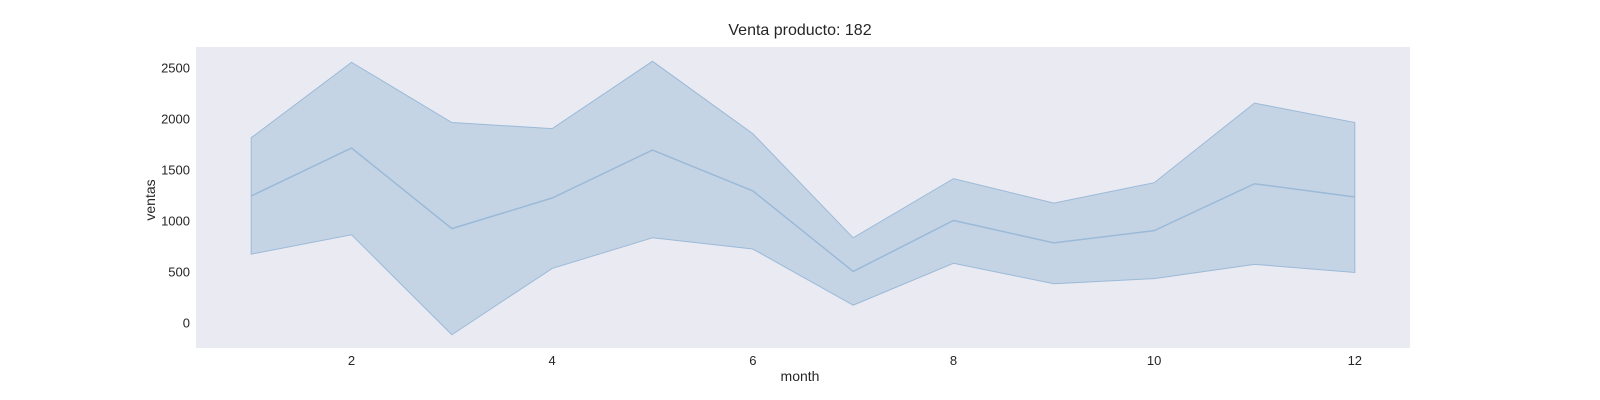 Image resolution: width=1600 pixels, height=400 pixels. What do you see at coordinates (552, 360) in the screenshot?
I see `x-tick-label: 4` at bounding box center [552, 360].